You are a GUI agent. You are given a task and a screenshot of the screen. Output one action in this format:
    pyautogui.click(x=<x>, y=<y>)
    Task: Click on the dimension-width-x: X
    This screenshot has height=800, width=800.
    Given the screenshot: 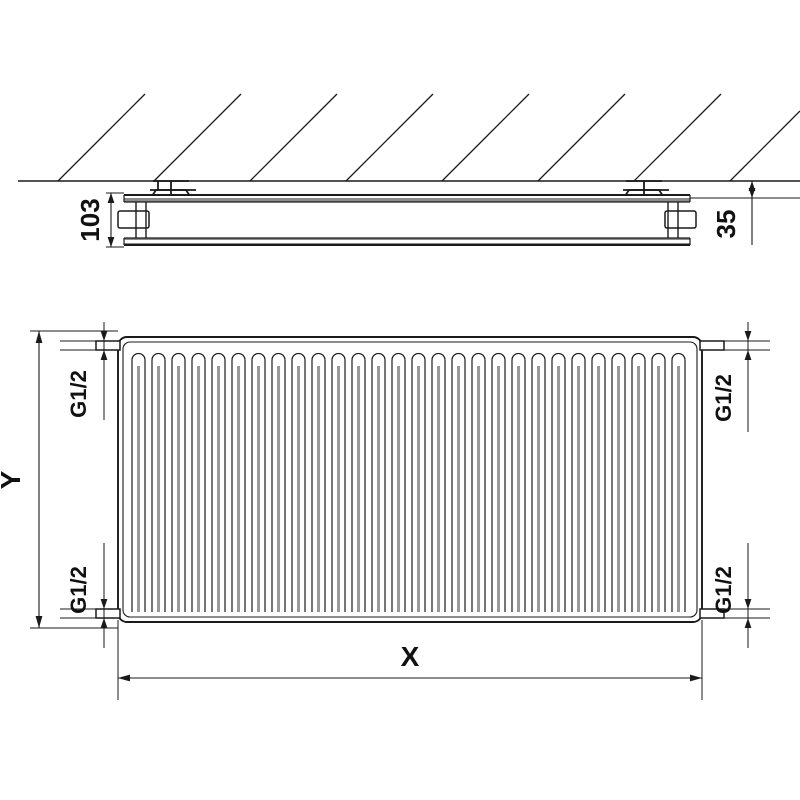 What is the action you would take?
    pyautogui.click(x=410, y=660)
    